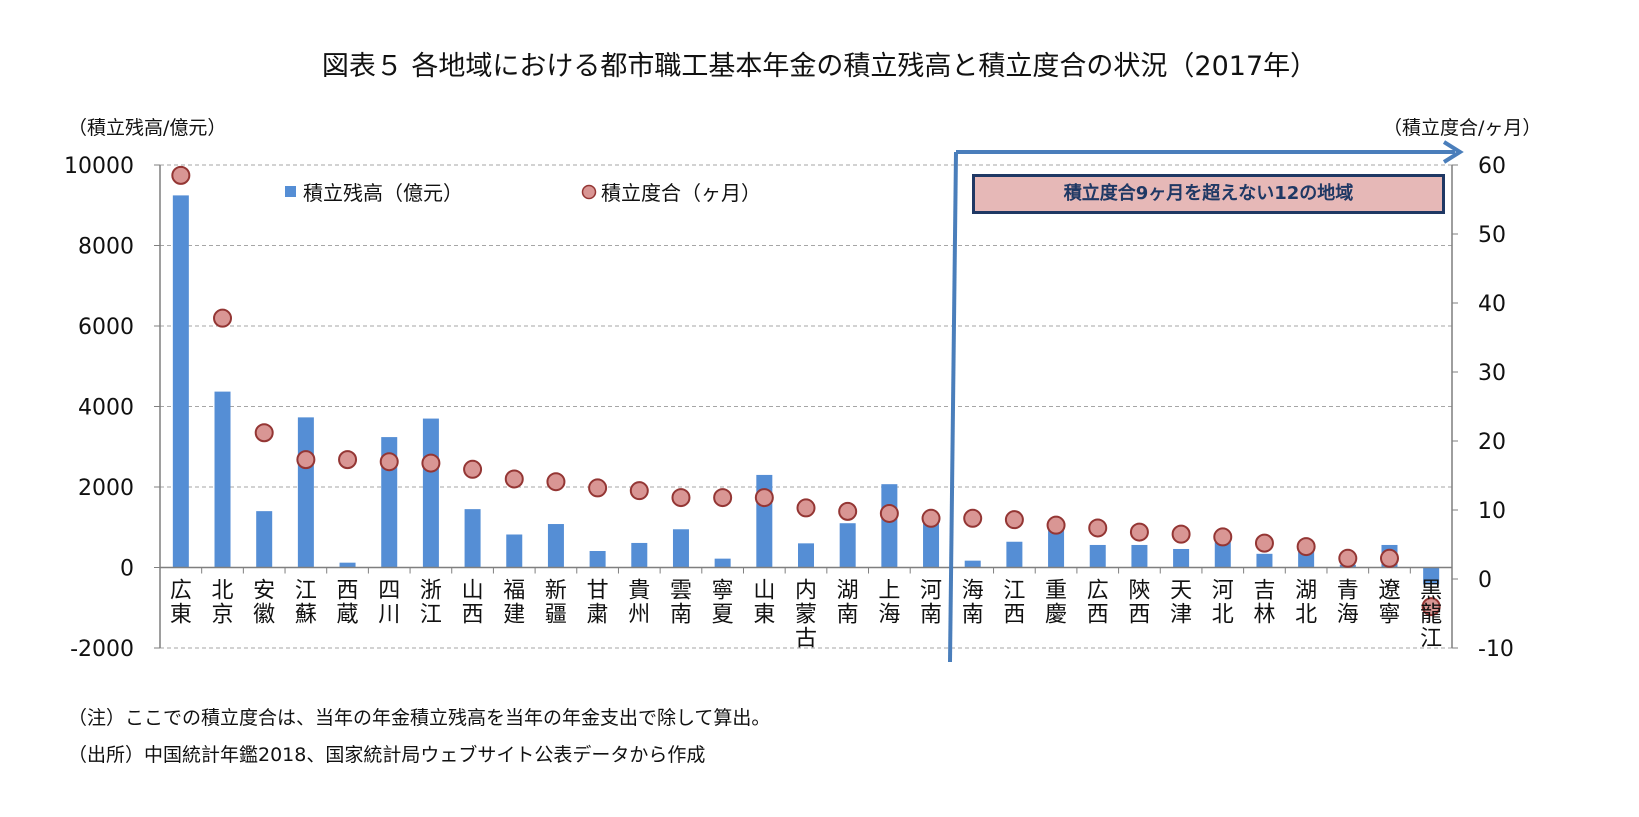  What do you see at coordinates (1208, 194) in the screenshot?
I see `highlight-label-box: 積立度合9ヶ月を超えない12の地域` at bounding box center [1208, 194].